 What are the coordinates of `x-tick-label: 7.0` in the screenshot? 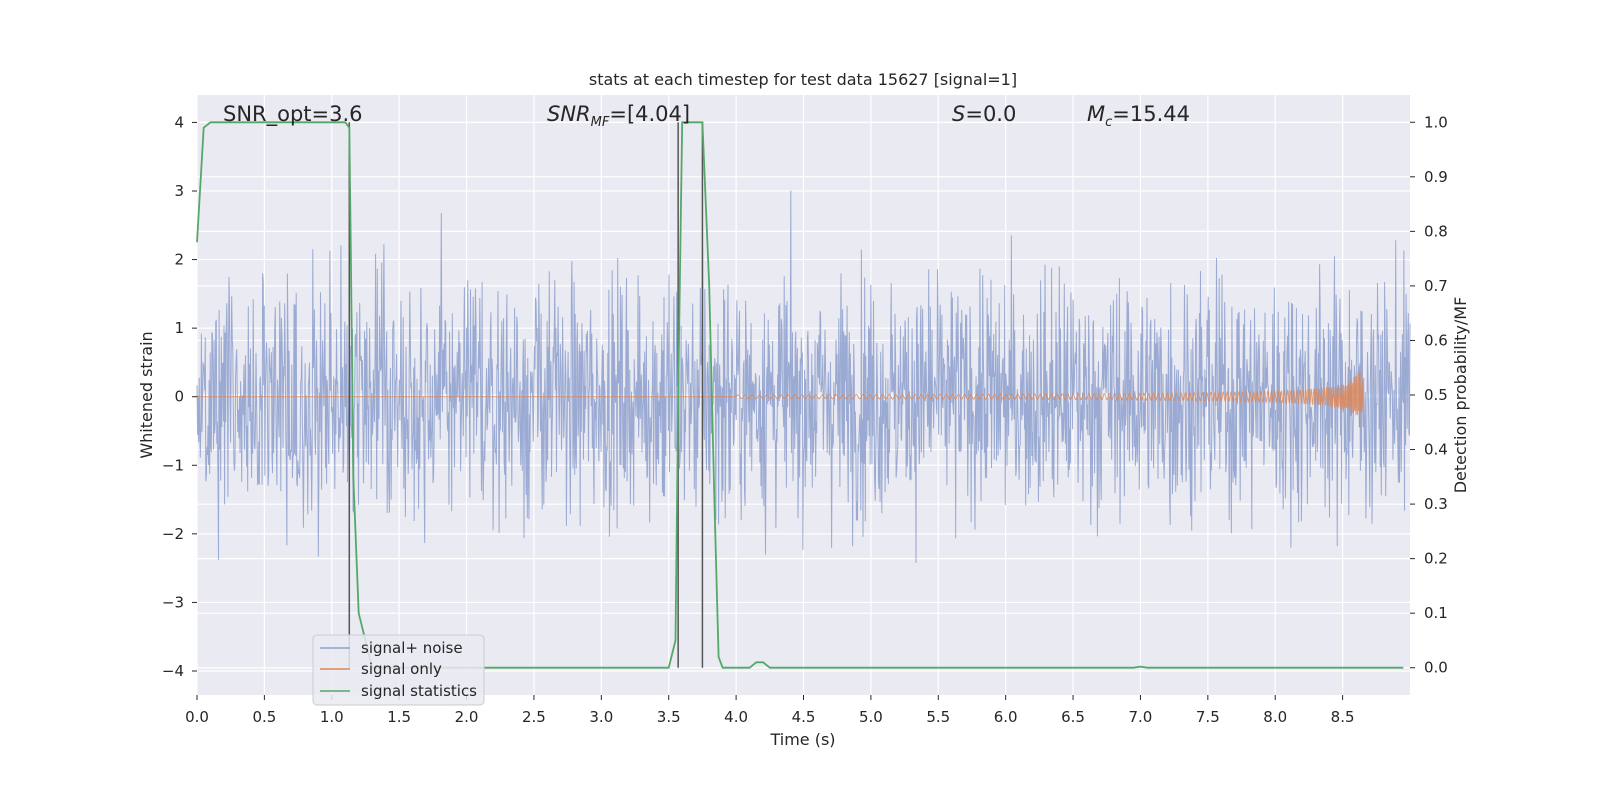 It's located at (1141, 717).